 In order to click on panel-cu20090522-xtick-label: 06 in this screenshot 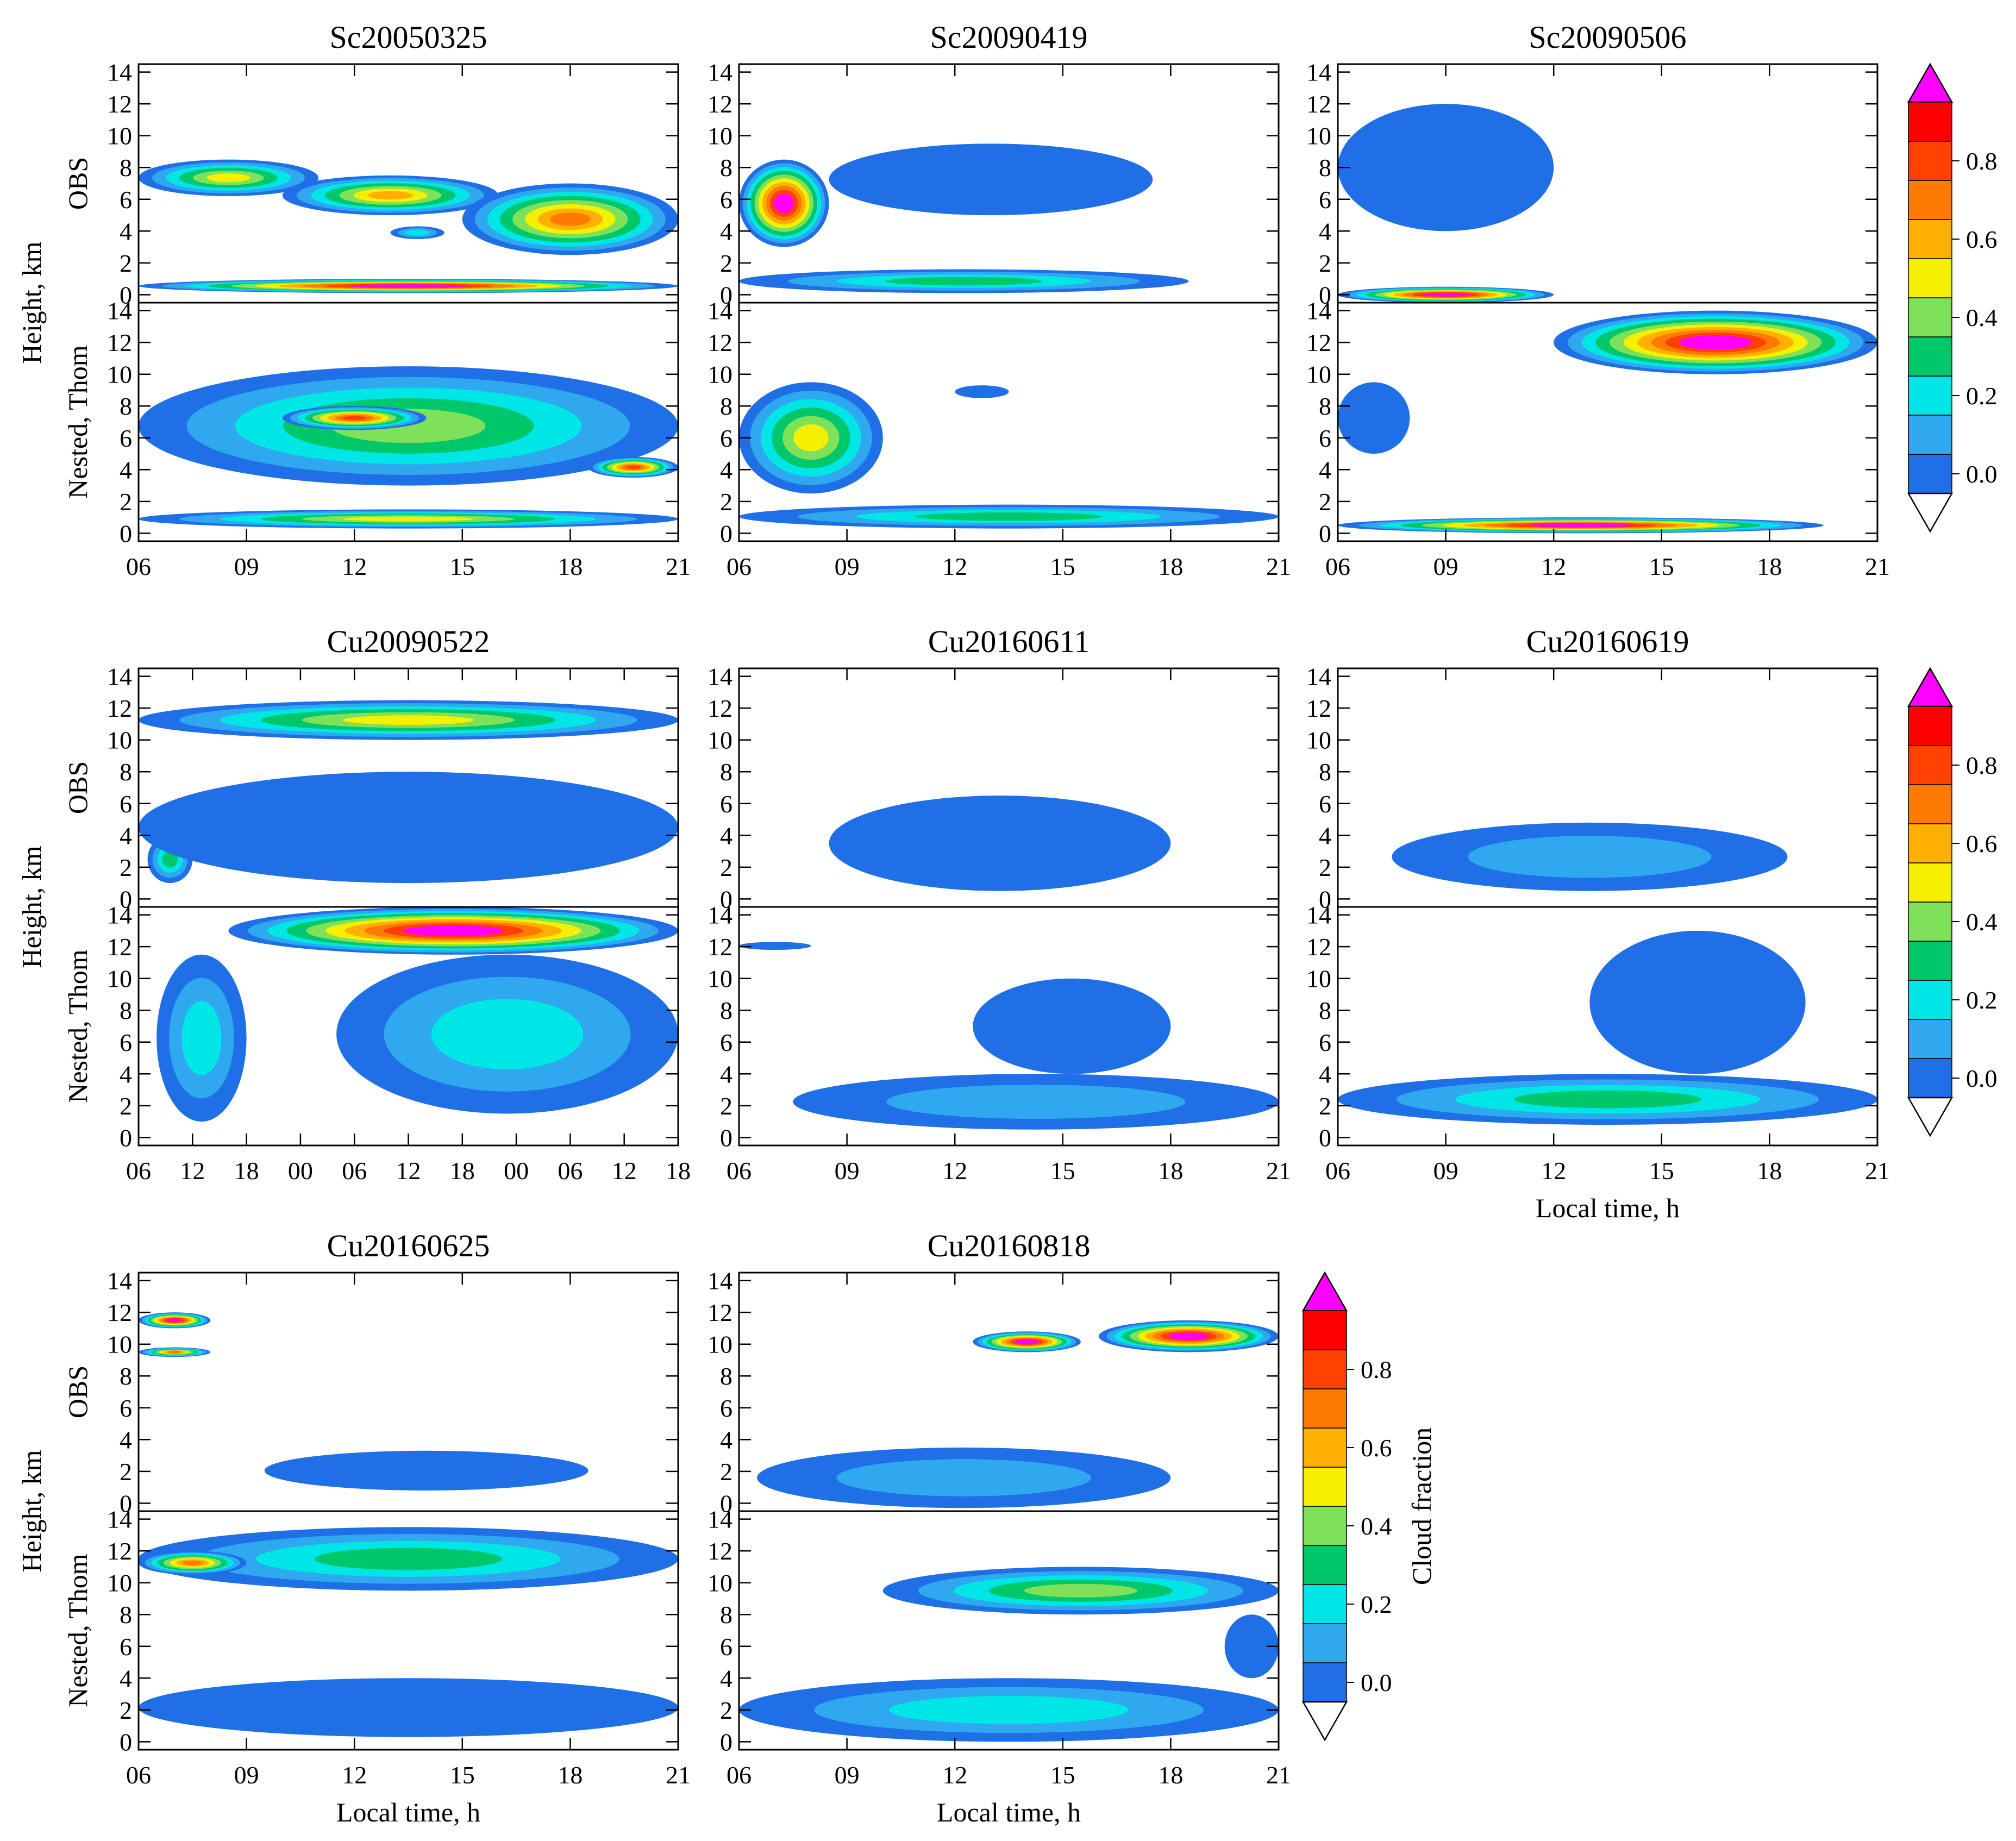, I will do `click(138, 1171)`.